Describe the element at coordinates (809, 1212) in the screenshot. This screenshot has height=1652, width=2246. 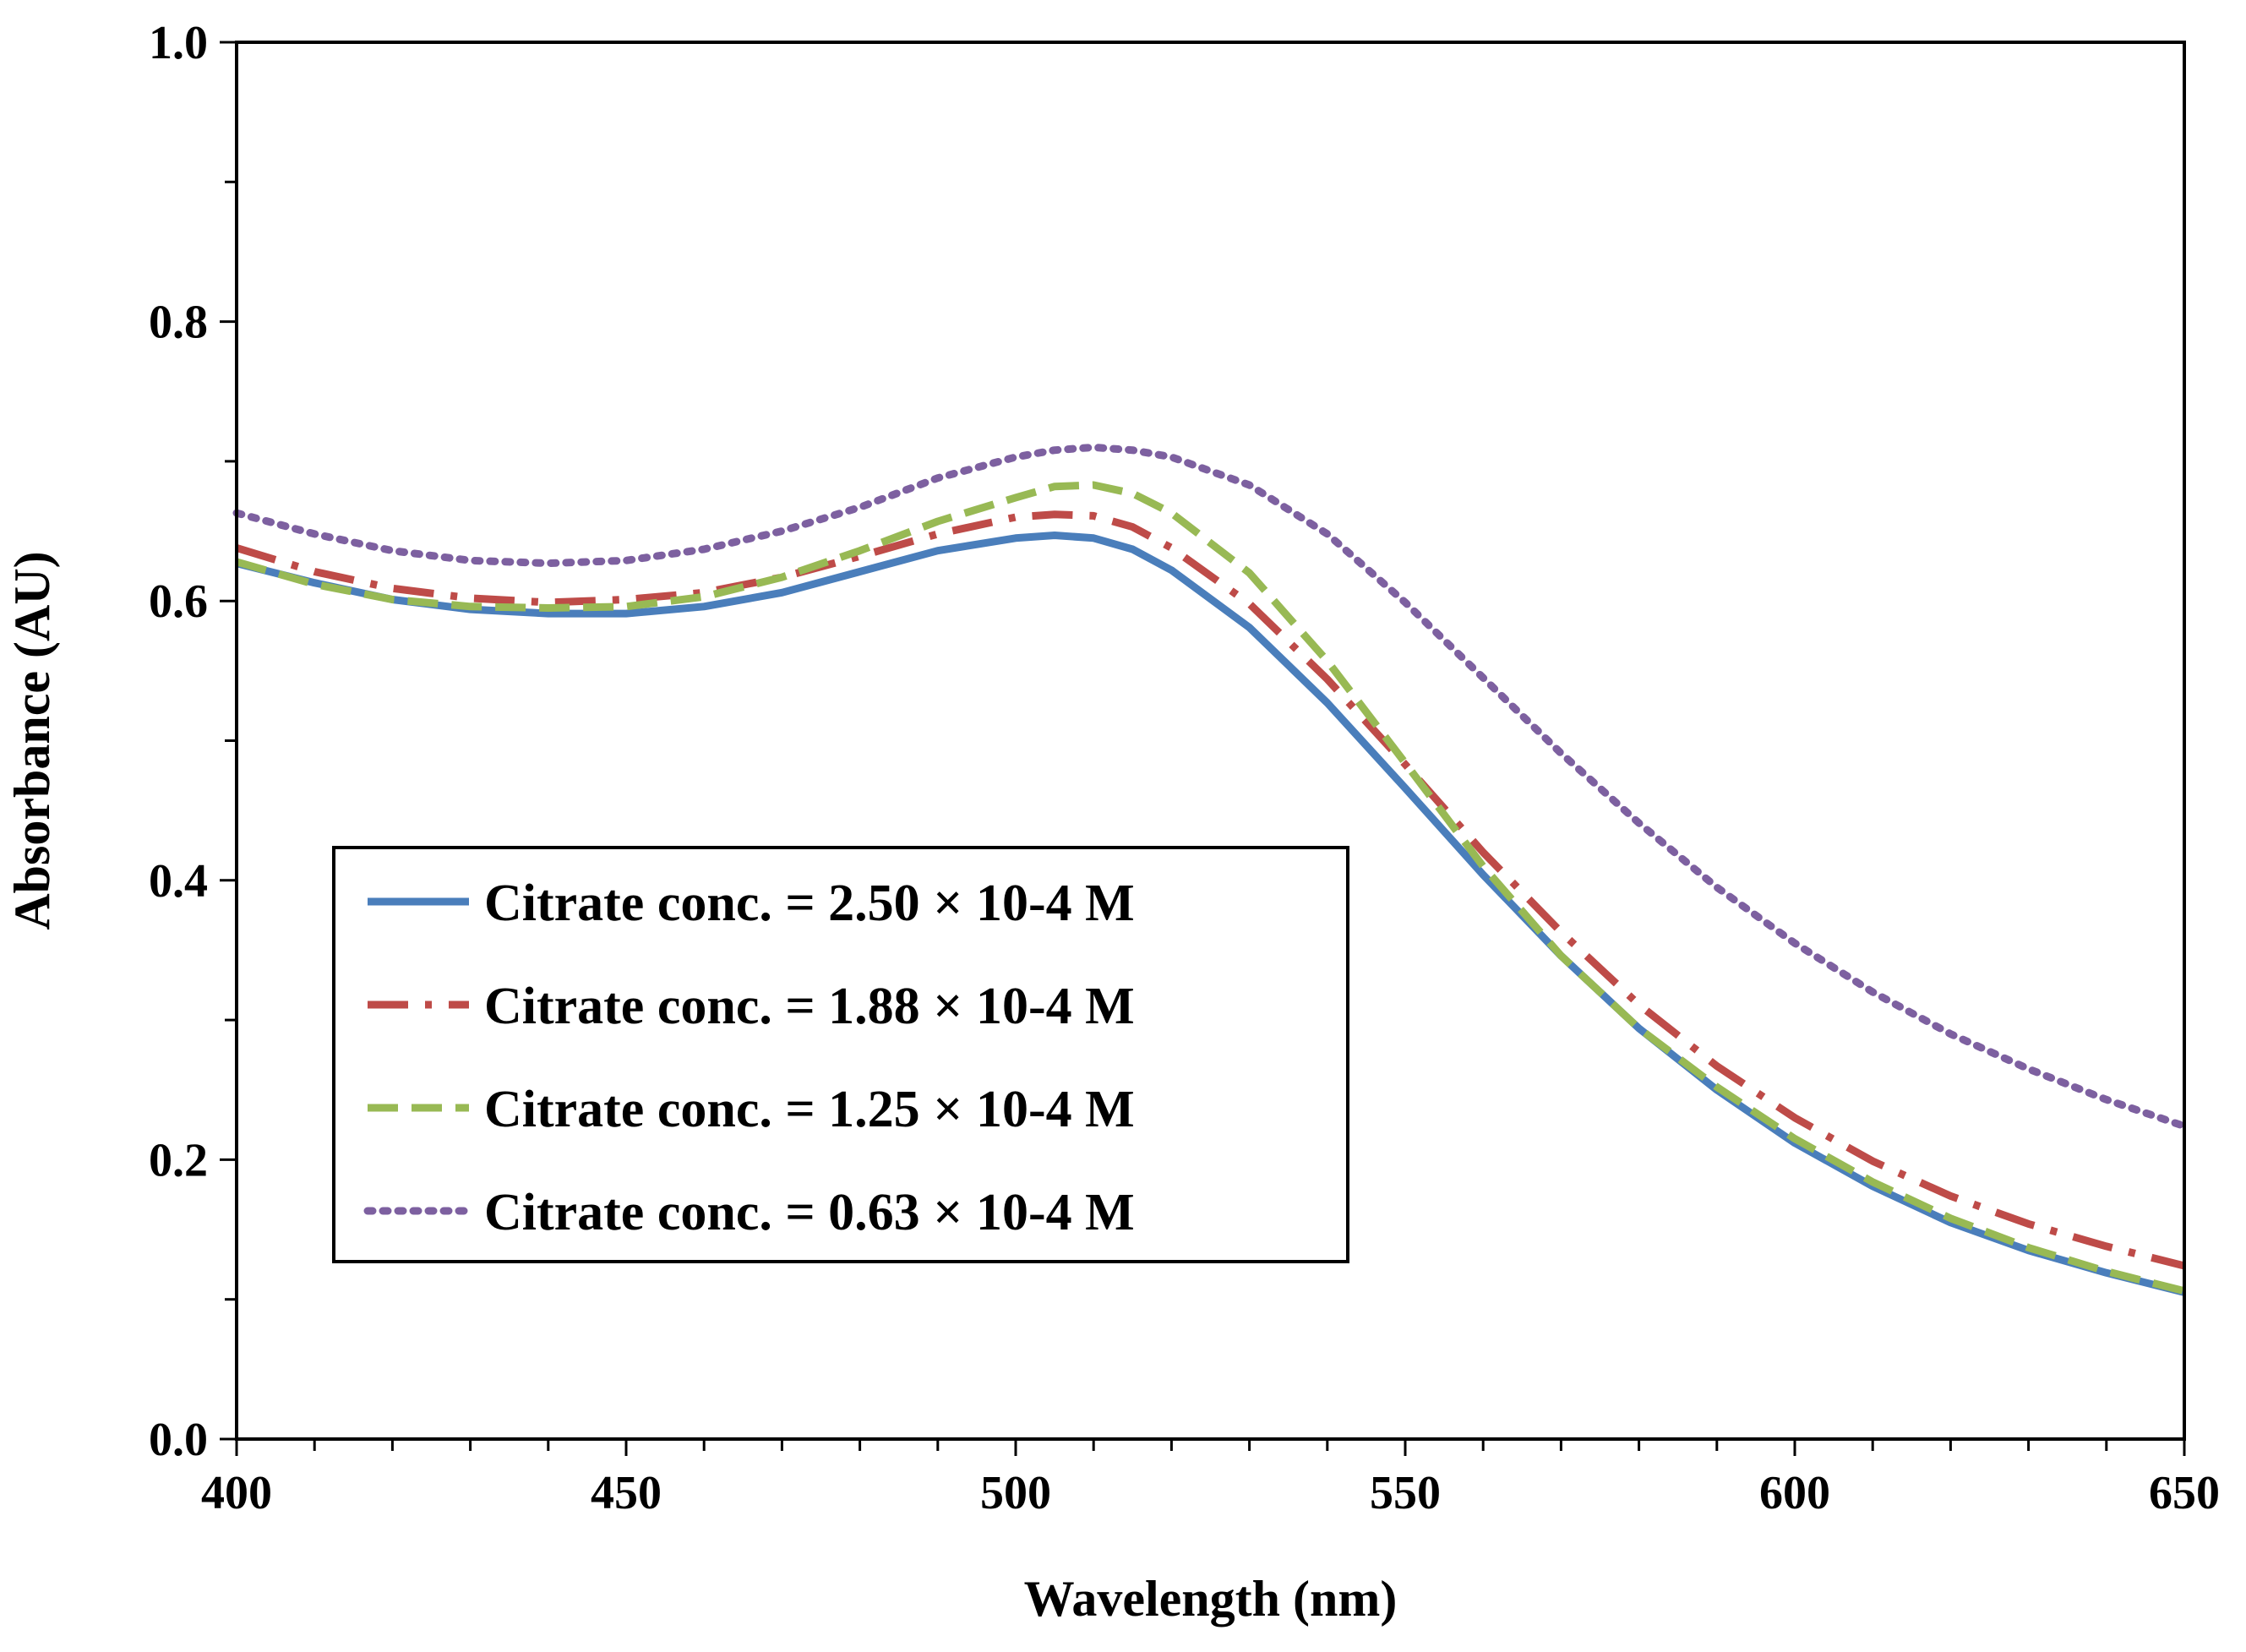
I see `legend-label-4: Citrate conc. = 0.63 × 10-4 M` at that location.